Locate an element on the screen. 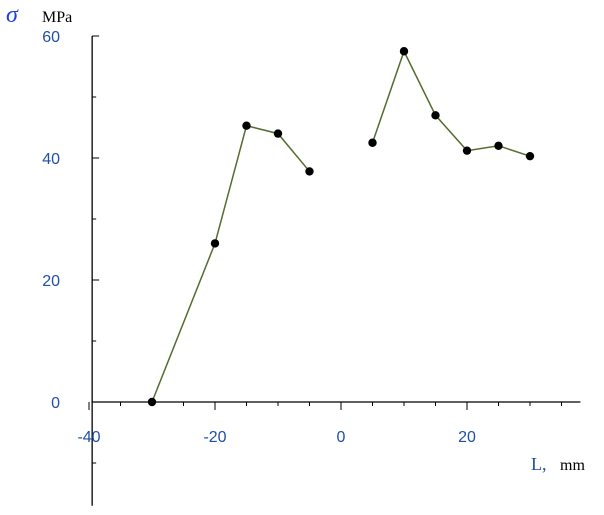  x-tick-label: 0 is located at coordinates (341, 437).